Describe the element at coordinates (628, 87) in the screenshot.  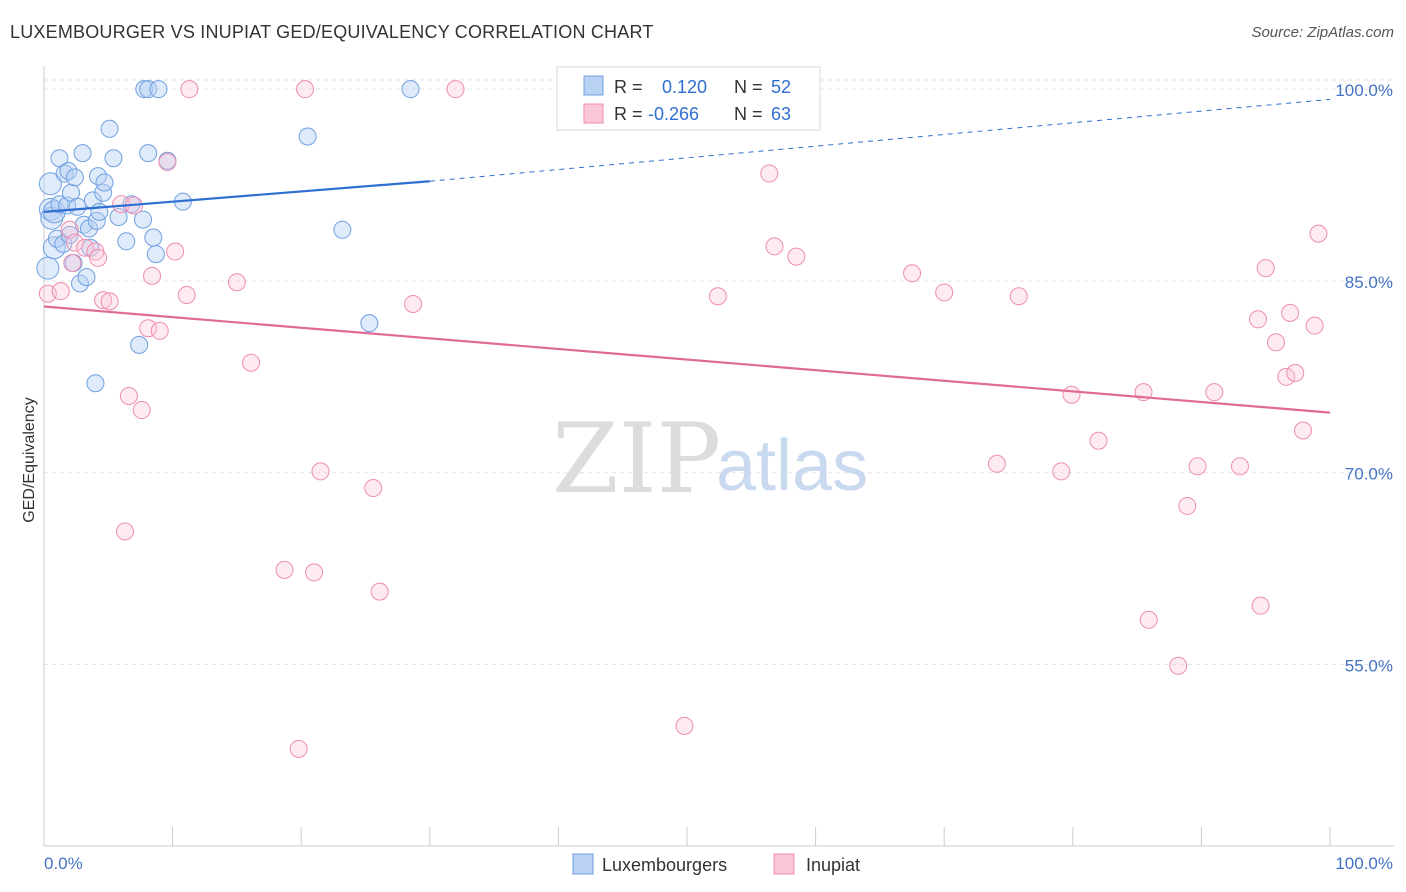
I see `legend-r-label-luxembourgers: R =` at that location.